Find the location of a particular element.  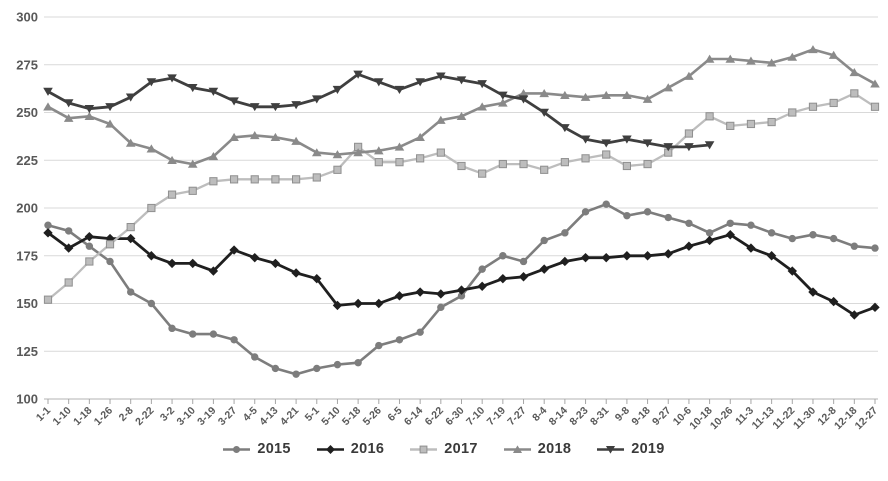

x-tick-label: 9-27 is located at coordinates (661, 416).